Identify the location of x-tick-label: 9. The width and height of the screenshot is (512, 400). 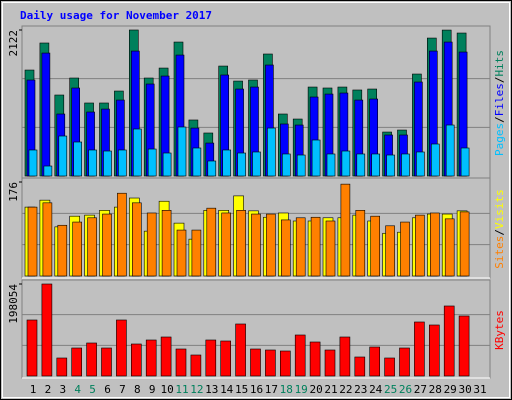
(152, 389).